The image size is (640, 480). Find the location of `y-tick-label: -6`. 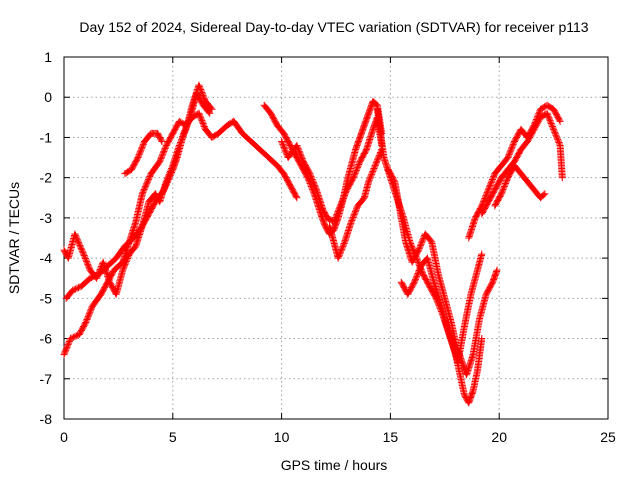

y-tick-label: -6 is located at coordinates (46, 339).